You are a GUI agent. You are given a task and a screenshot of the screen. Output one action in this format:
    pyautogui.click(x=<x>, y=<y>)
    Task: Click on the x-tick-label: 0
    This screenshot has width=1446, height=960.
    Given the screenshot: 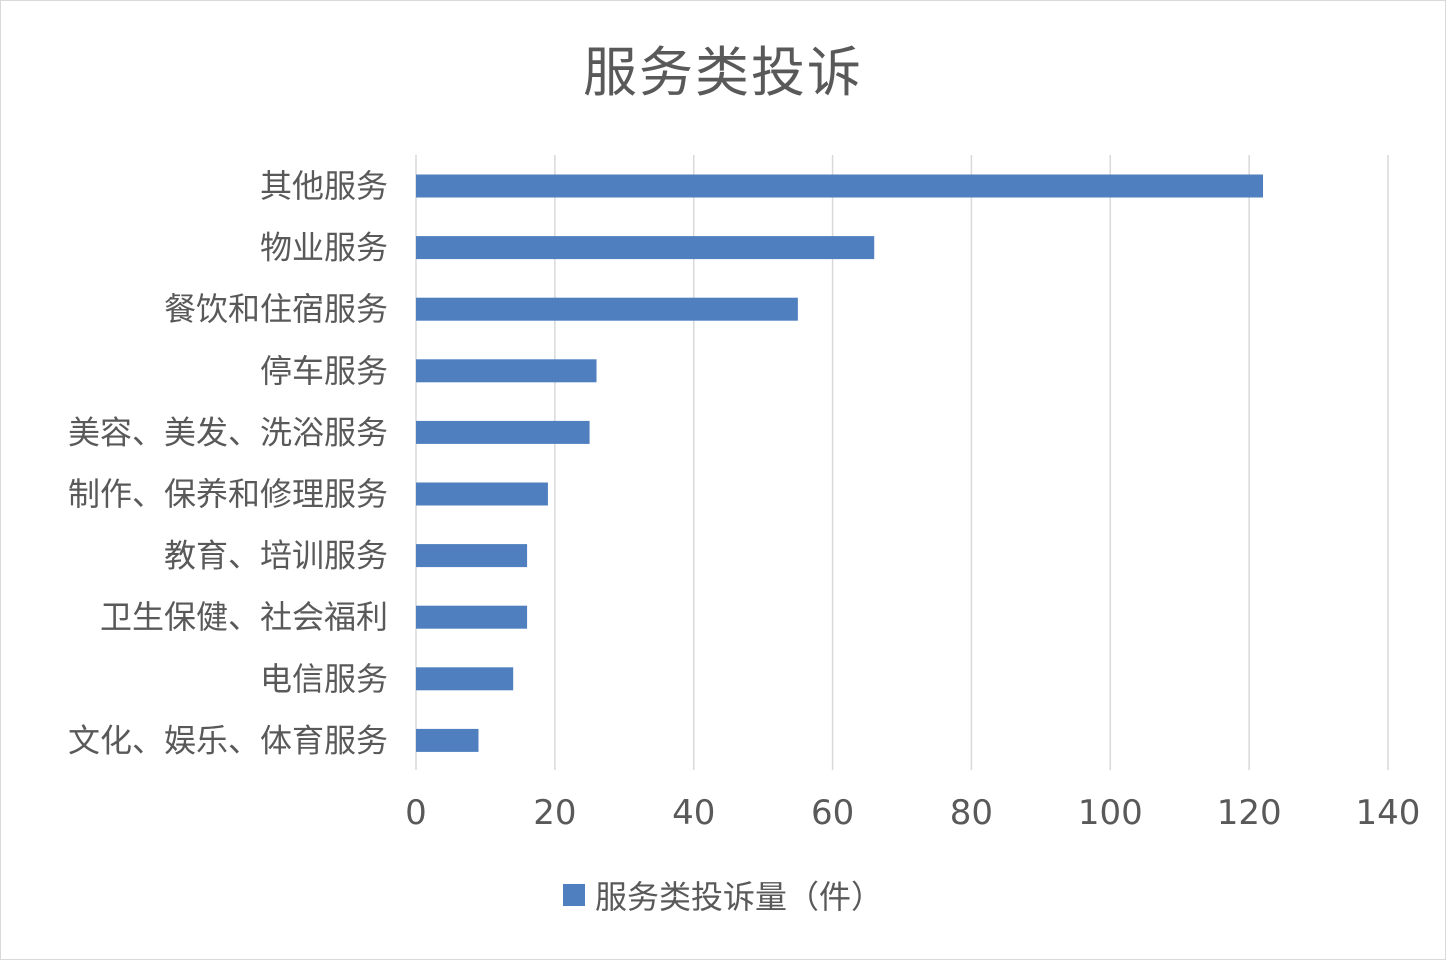 What is the action you would take?
    pyautogui.click(x=416, y=813)
    